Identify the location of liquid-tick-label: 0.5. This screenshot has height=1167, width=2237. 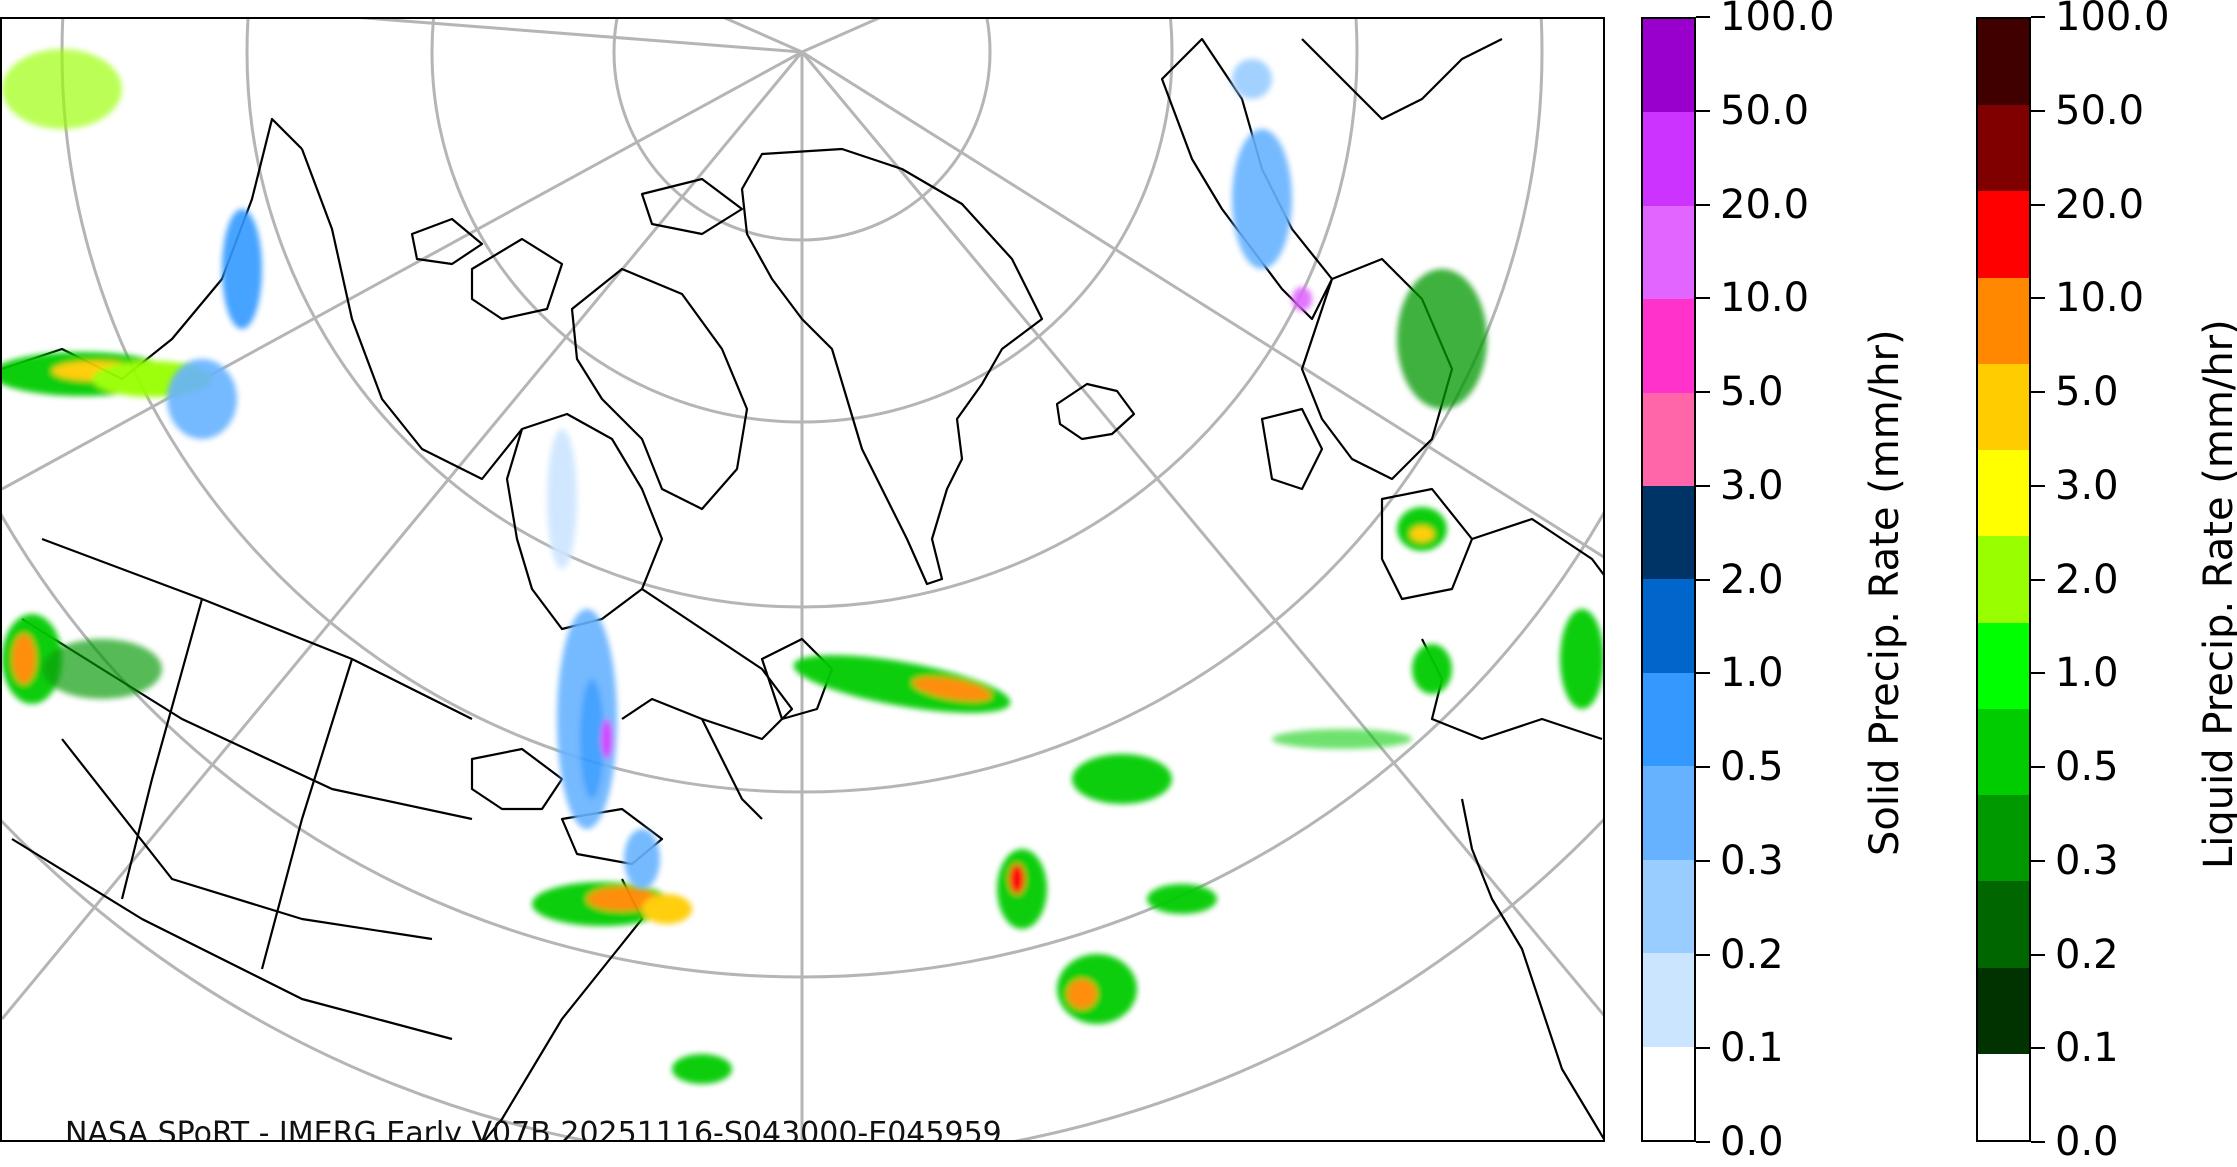
(2087, 767).